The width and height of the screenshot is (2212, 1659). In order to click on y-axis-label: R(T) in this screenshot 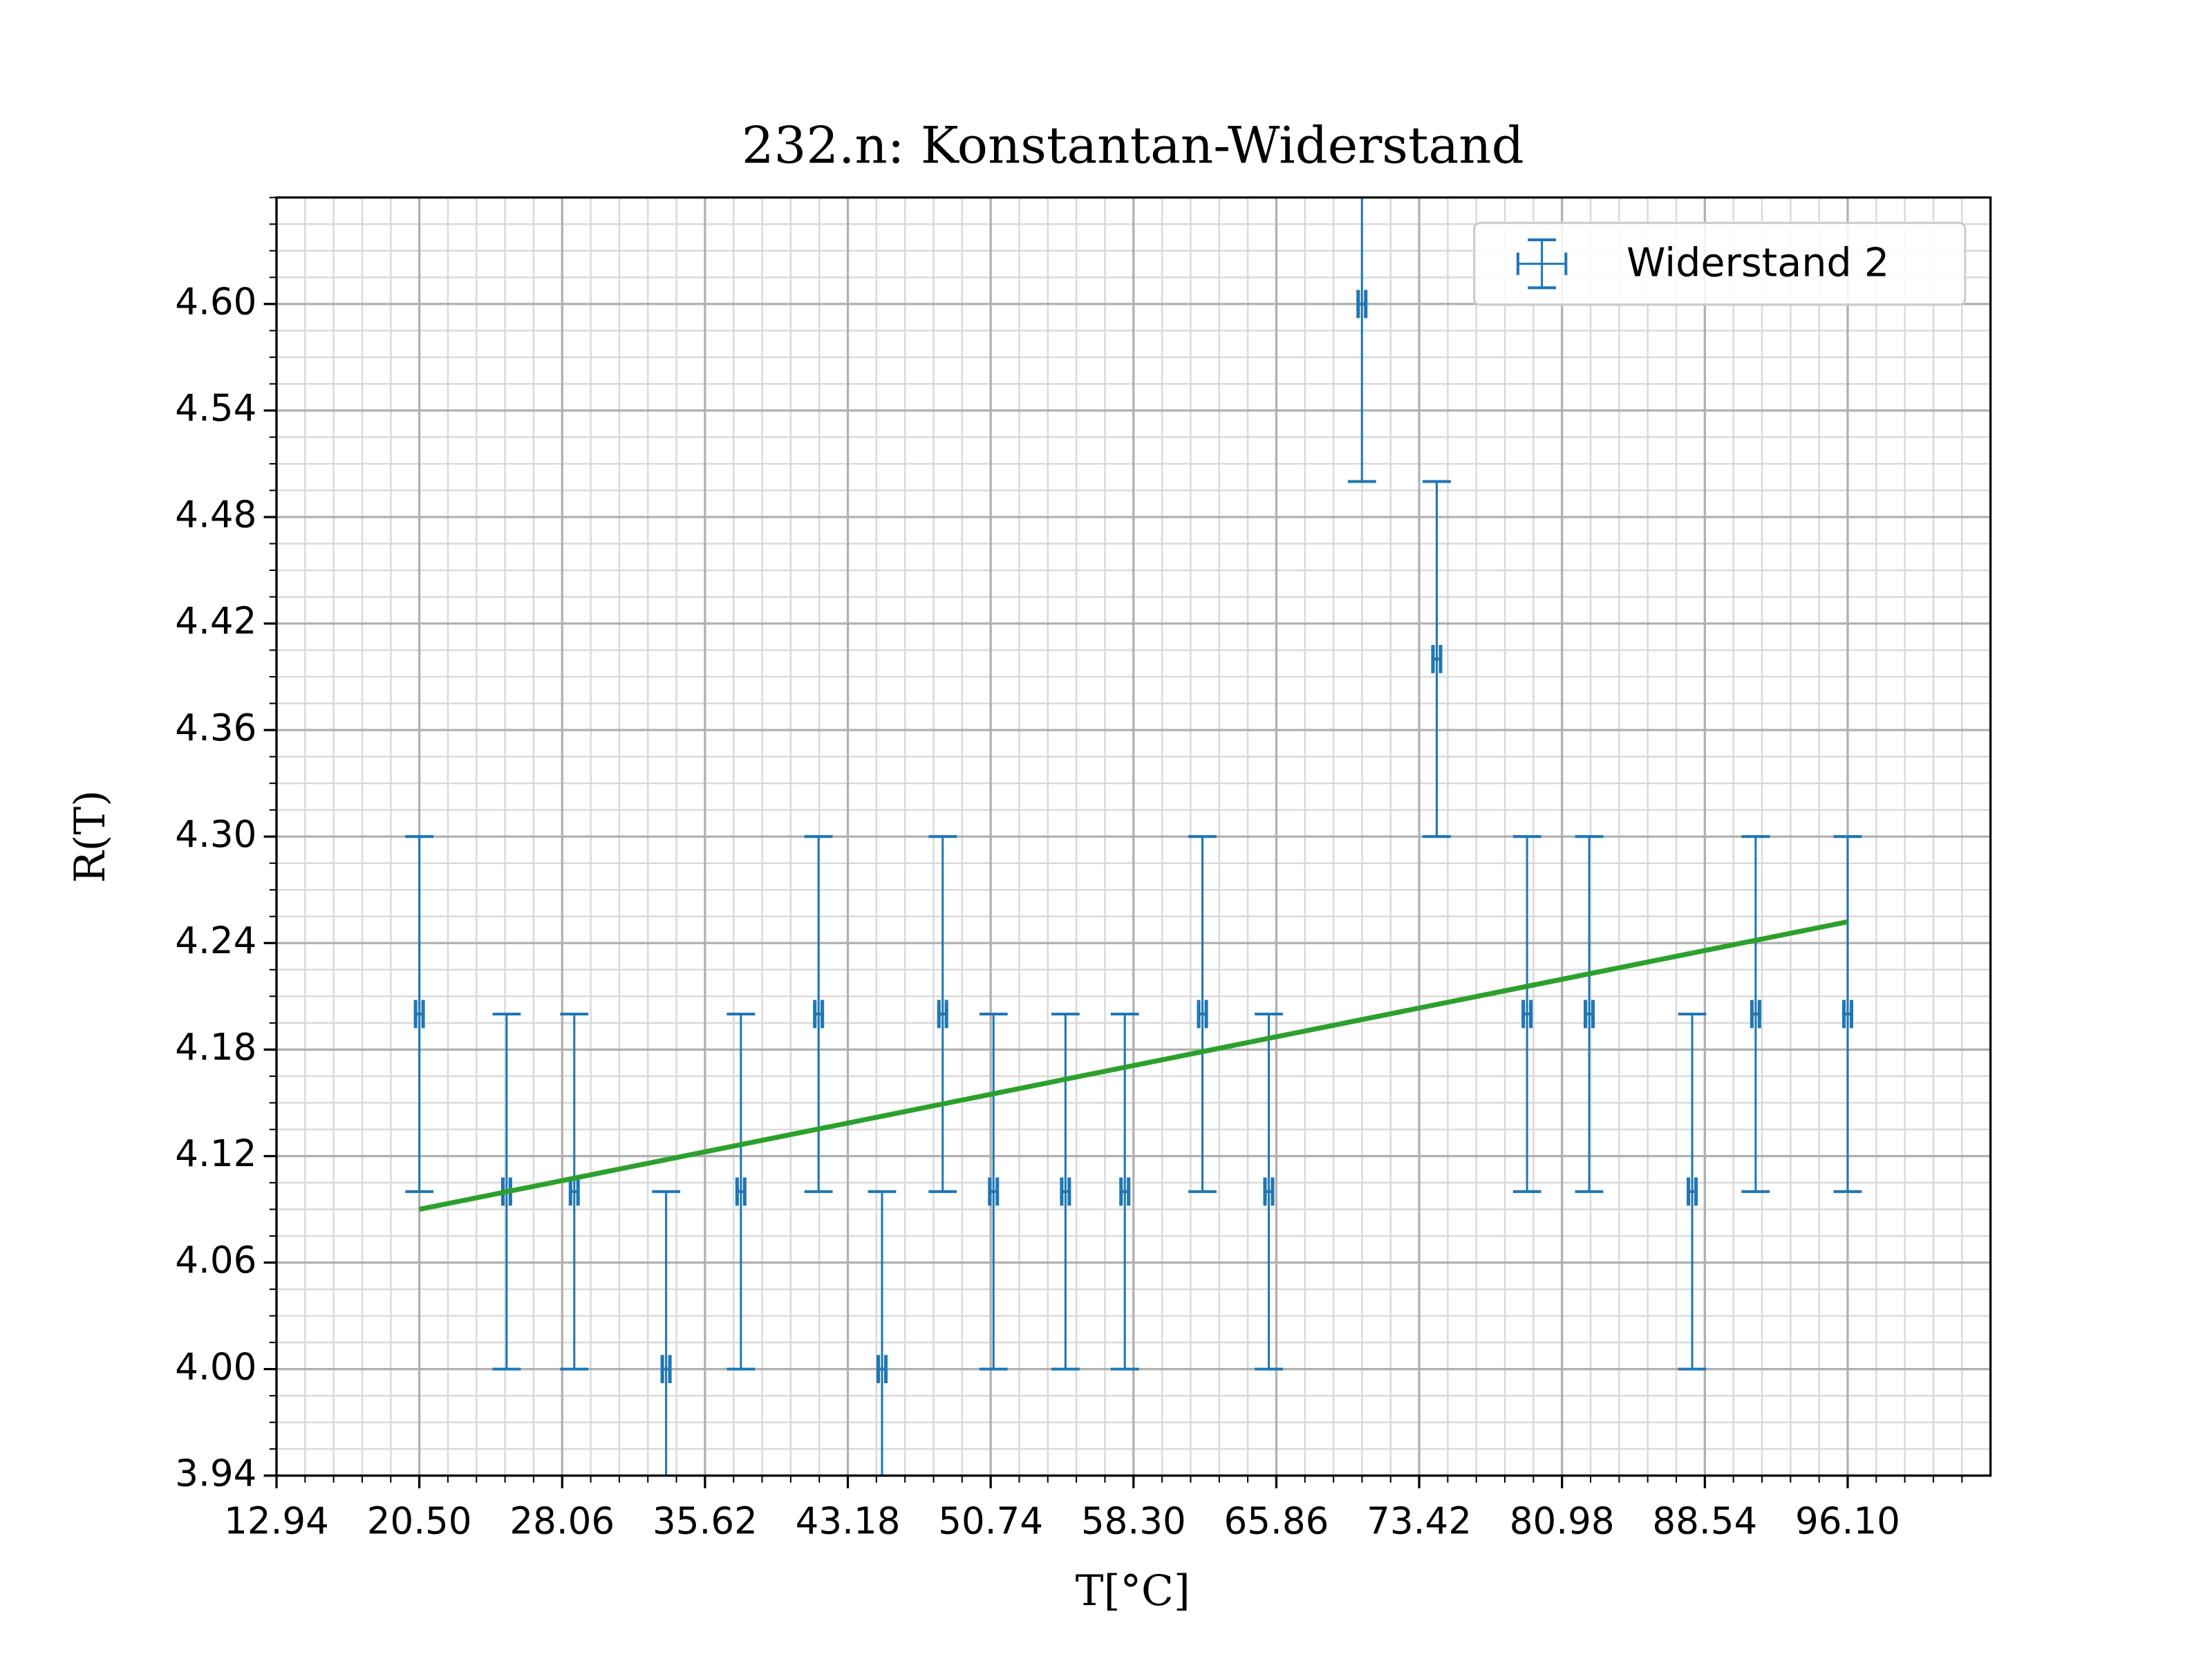, I will do `click(90, 836)`.